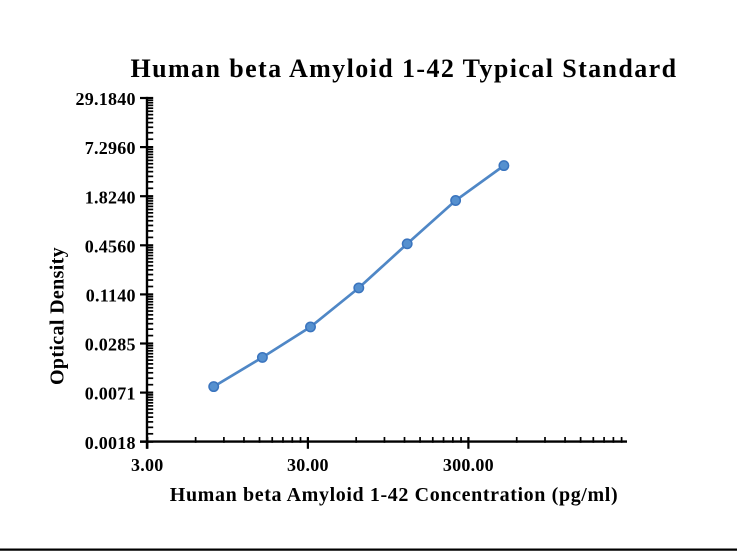  Describe the element at coordinates (110, 443) in the screenshot. I see `svg-text: 0.0018` at that location.